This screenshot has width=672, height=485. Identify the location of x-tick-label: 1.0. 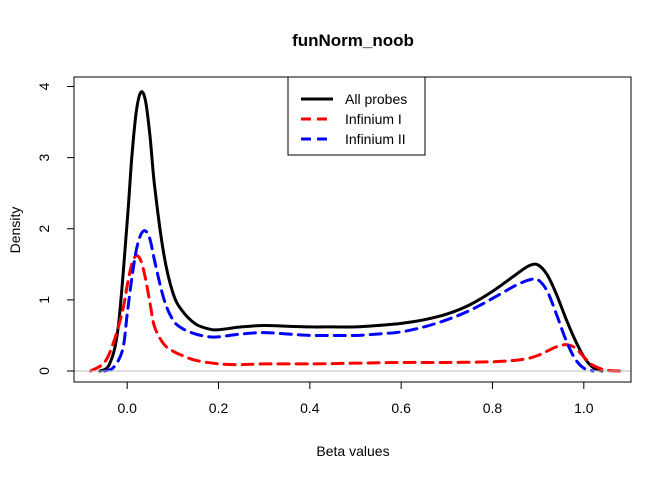
(584, 408).